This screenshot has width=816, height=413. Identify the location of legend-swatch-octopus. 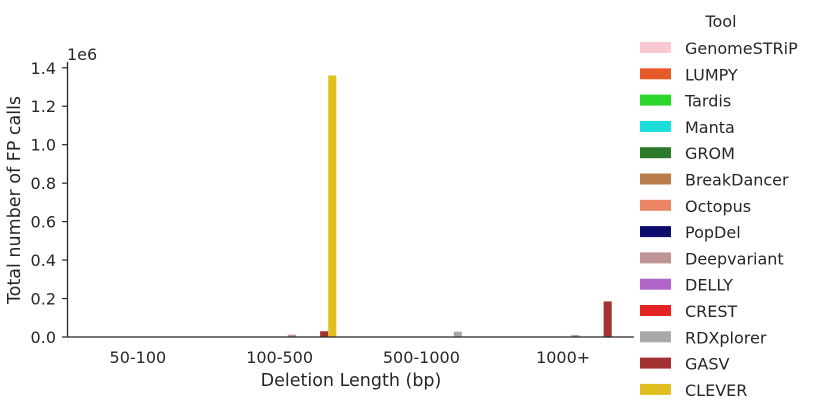
(655, 205).